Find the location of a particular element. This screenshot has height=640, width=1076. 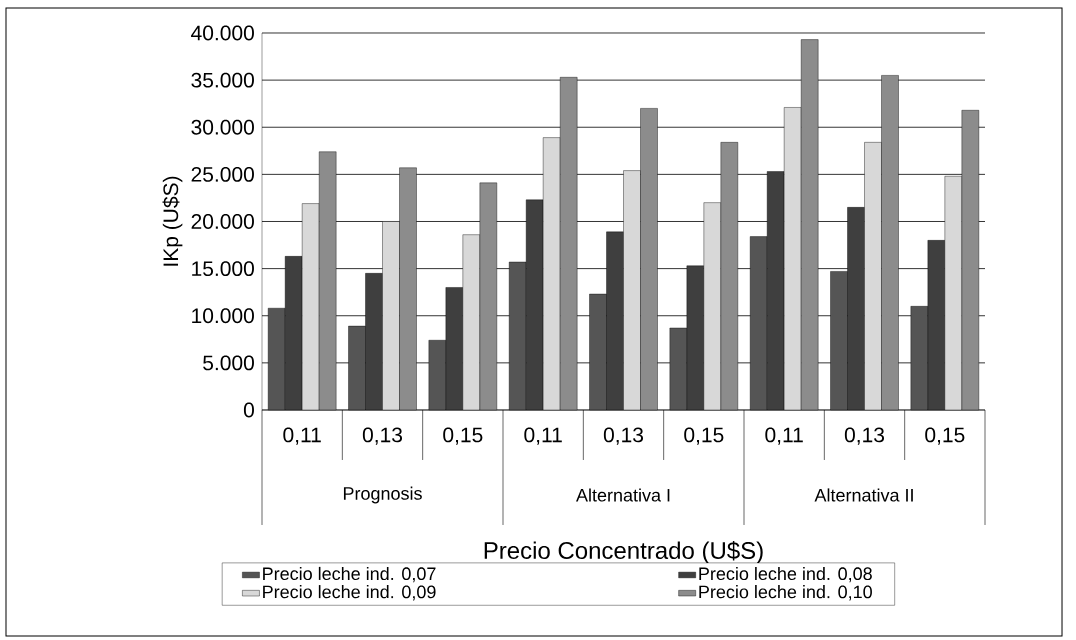

text: Alternativa I is located at coordinates (623, 495).